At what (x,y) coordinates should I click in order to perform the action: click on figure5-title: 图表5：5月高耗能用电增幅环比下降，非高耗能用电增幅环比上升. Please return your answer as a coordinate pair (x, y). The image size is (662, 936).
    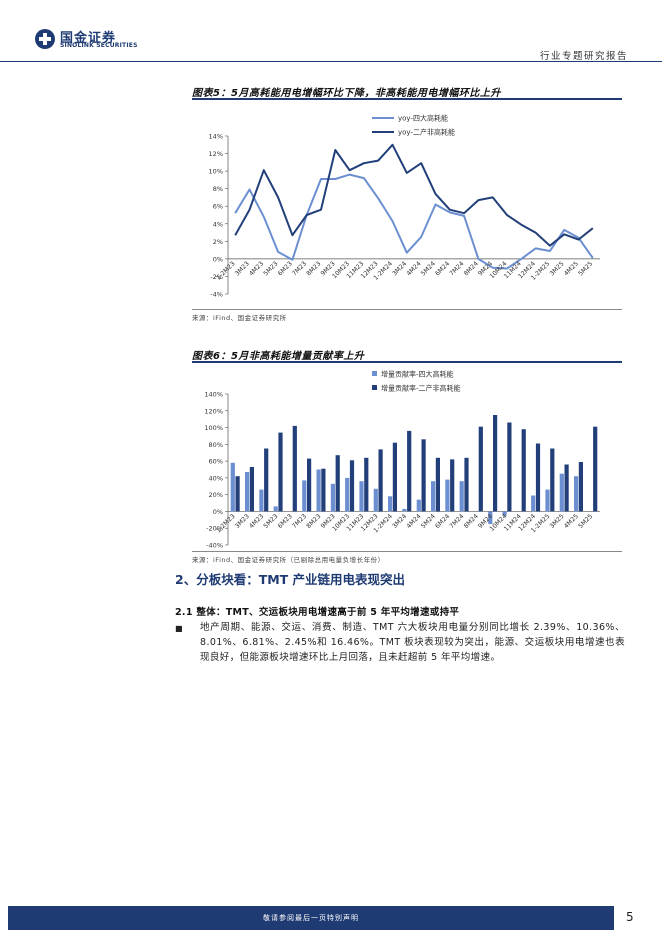
    Looking at the image, I should click on (346, 93).